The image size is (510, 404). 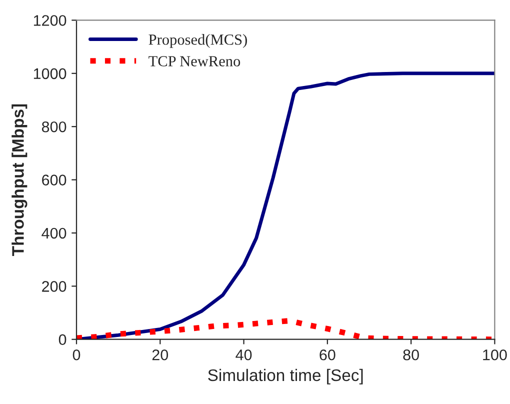 I want to click on x-tick-label: 0, so click(x=76, y=354).